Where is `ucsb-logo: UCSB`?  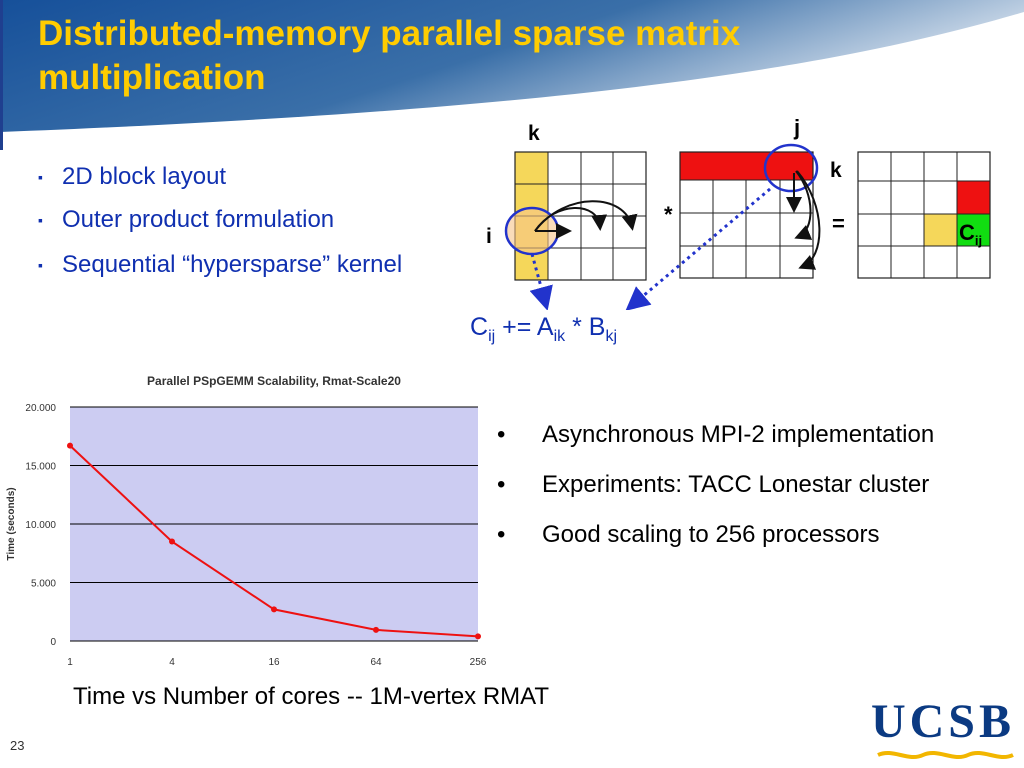
ucsb-logo: UCSB is located at coordinates (943, 730).